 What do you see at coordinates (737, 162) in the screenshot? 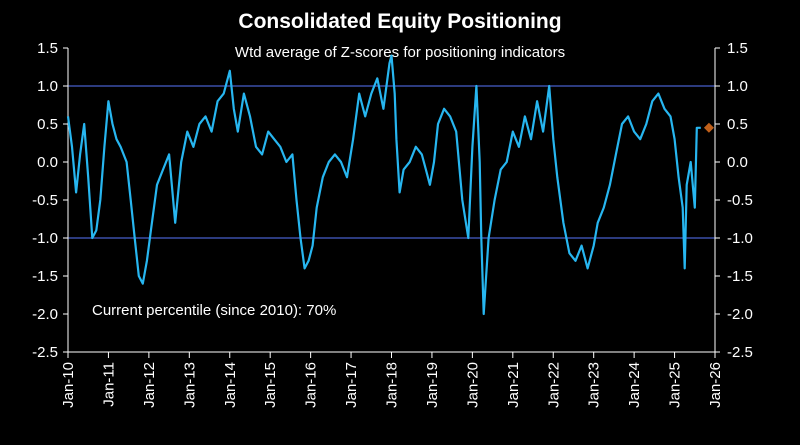
I see `y-tick-label-right: 0.0` at bounding box center [737, 162].